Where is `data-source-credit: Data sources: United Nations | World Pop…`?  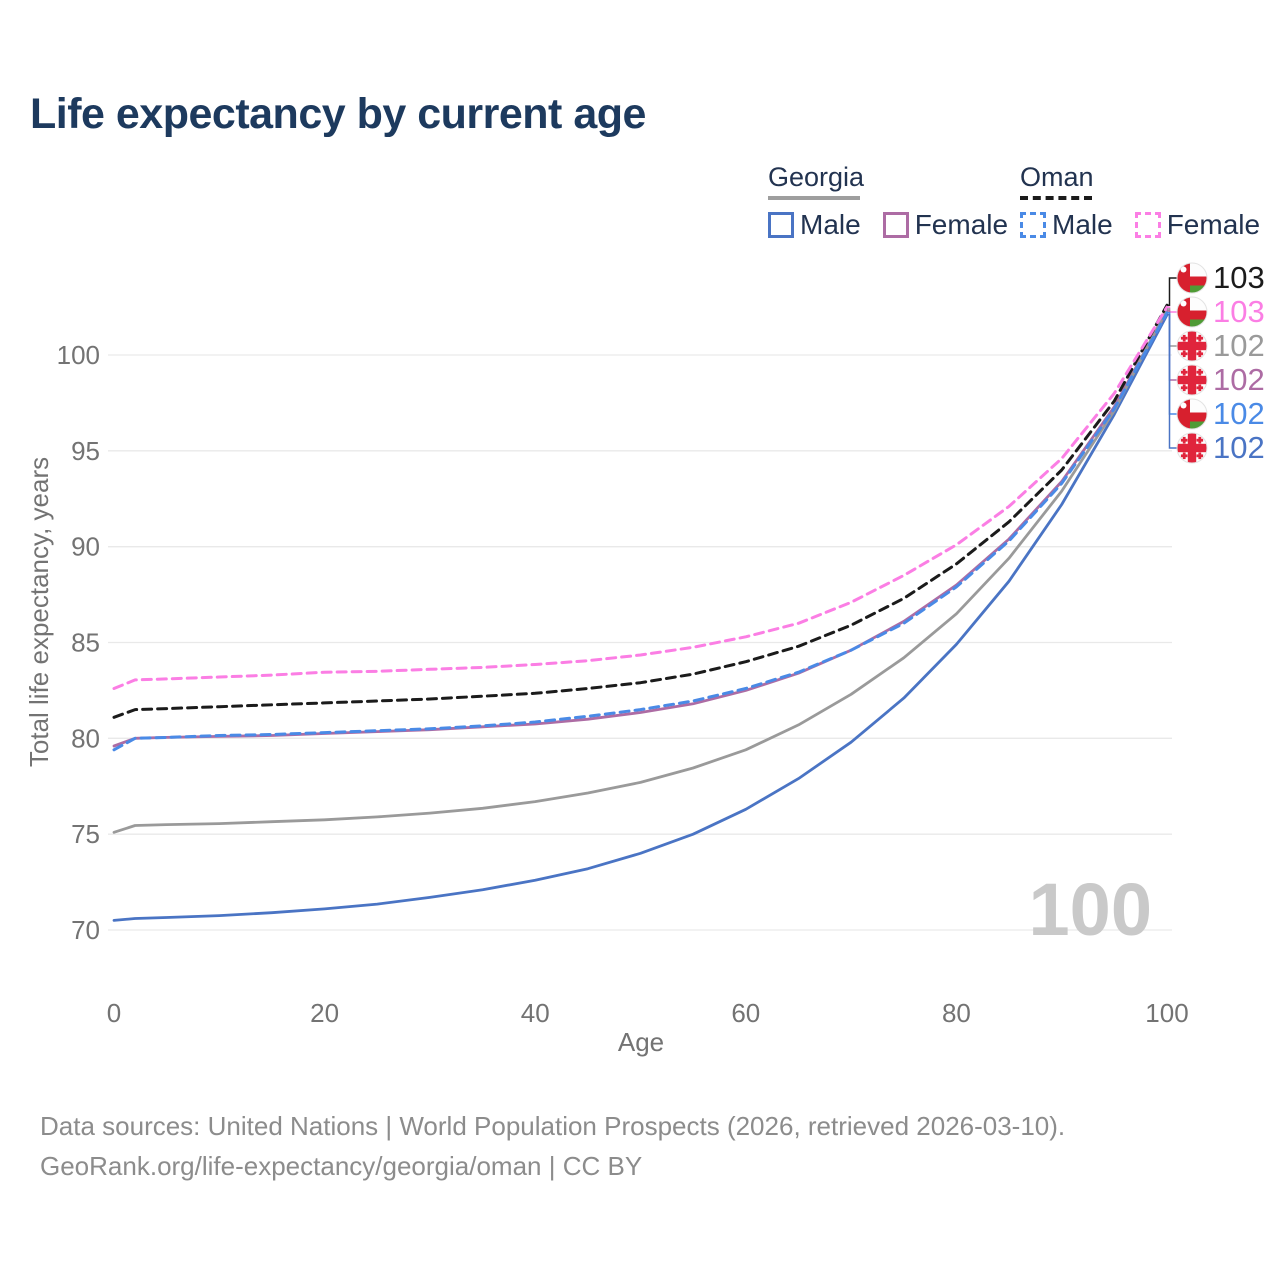 data-source-credit: Data sources: United Nations | World Pop… is located at coordinates (552, 1146).